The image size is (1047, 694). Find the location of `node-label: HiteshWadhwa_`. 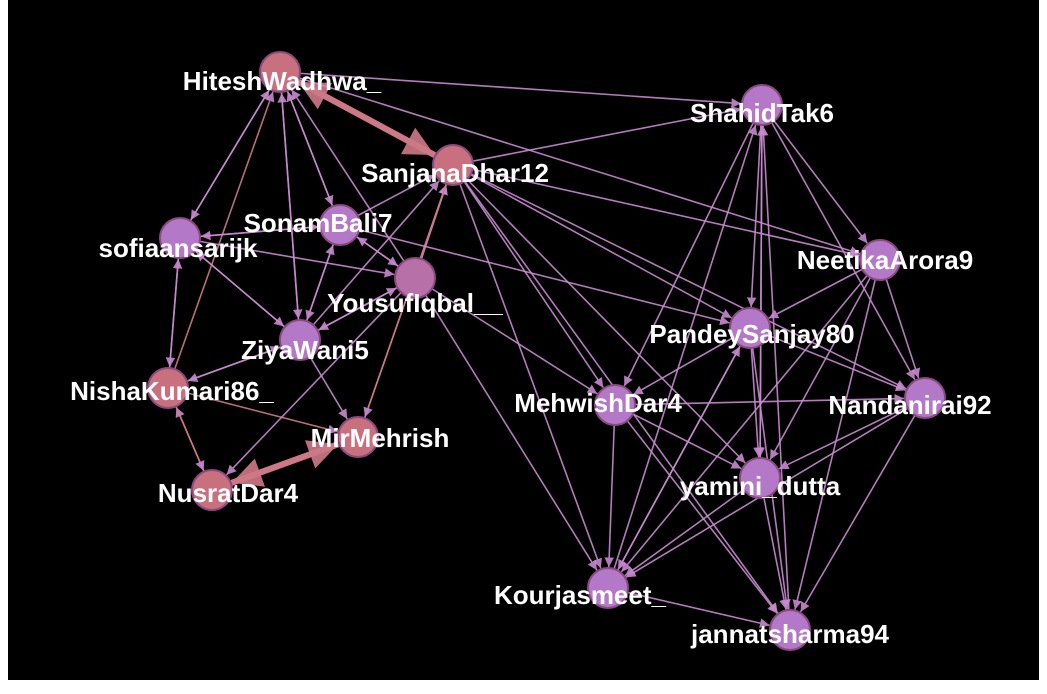

node-label: HiteshWadhwa_ is located at coordinates (282, 81).